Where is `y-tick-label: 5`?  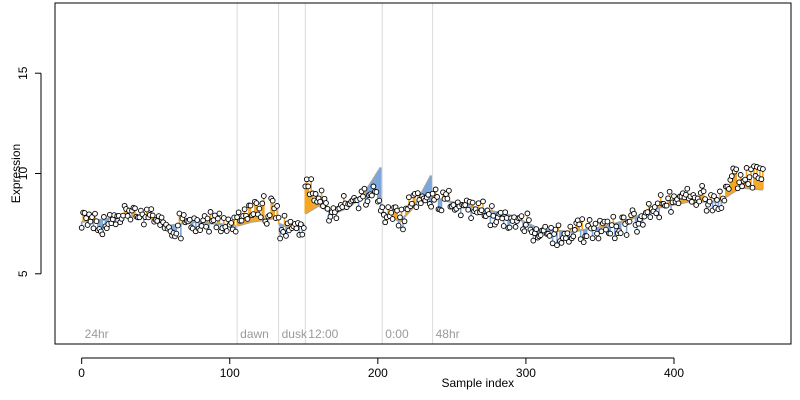 y-tick-label: 5 is located at coordinates (23, 273).